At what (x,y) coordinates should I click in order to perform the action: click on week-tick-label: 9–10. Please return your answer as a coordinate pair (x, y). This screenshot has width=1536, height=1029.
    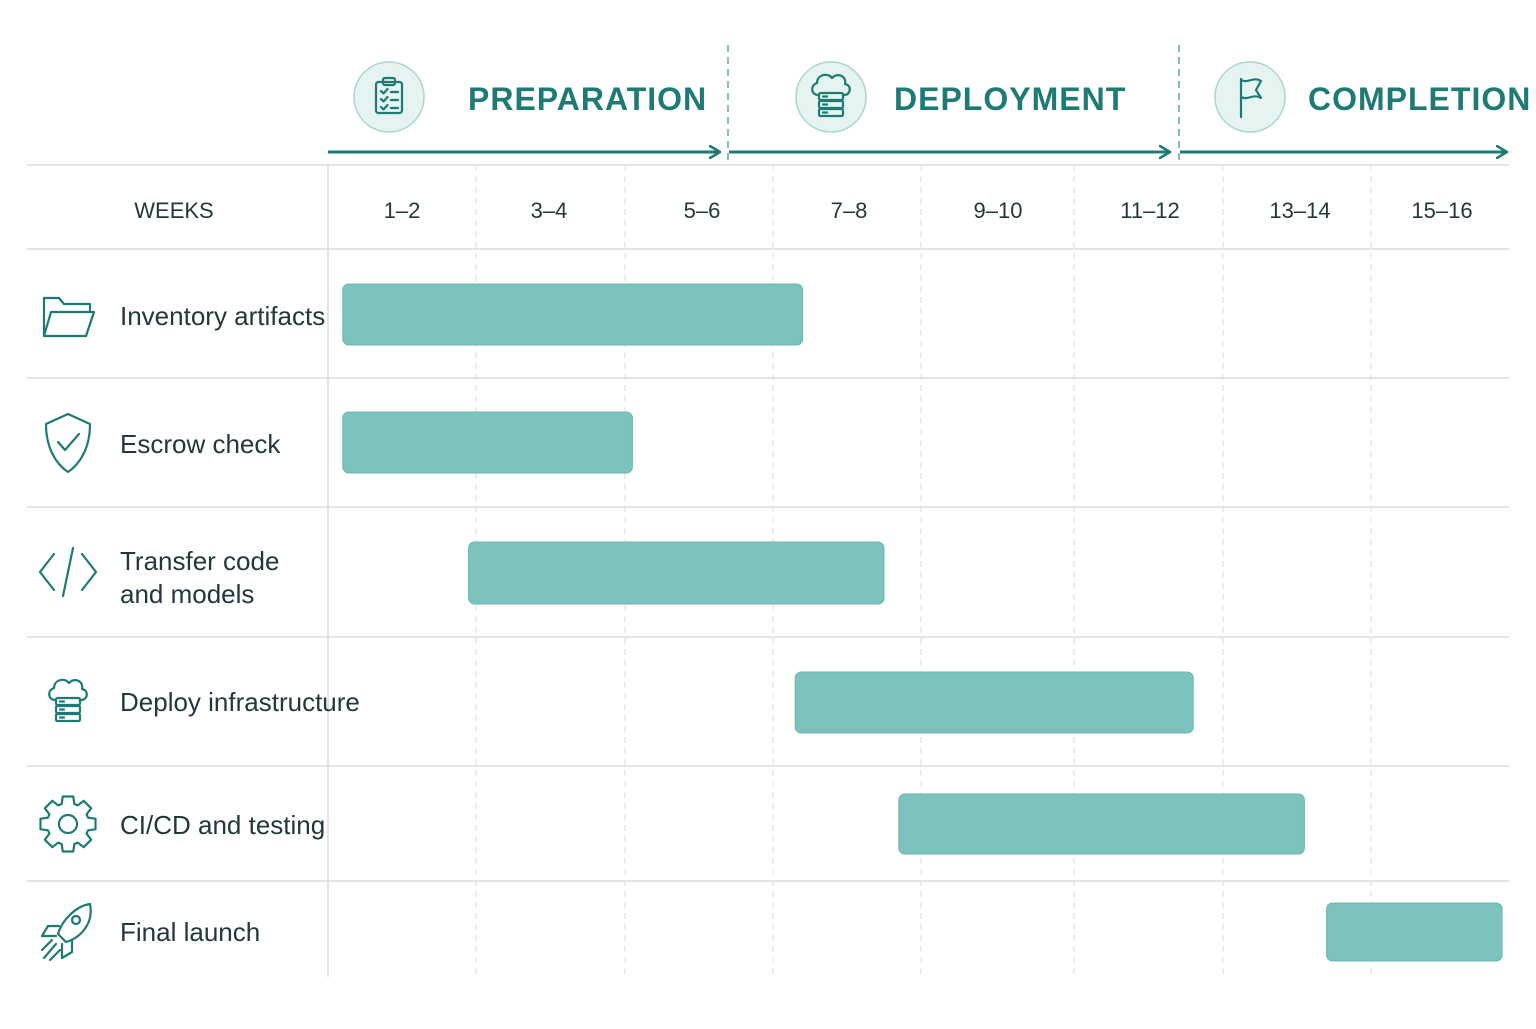
    Looking at the image, I should click on (998, 210).